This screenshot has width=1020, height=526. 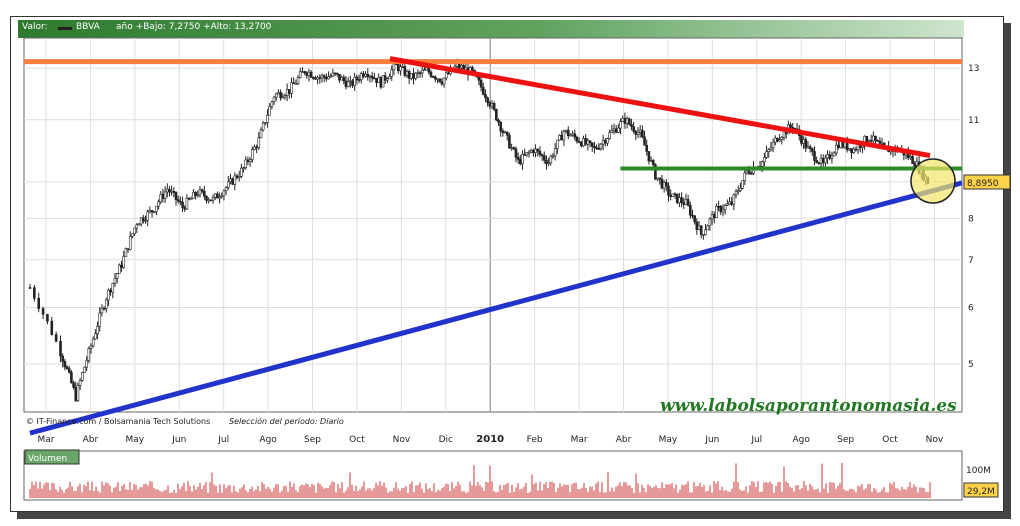 What do you see at coordinates (971, 365) in the screenshot?
I see `y-tick-label: 5` at bounding box center [971, 365].